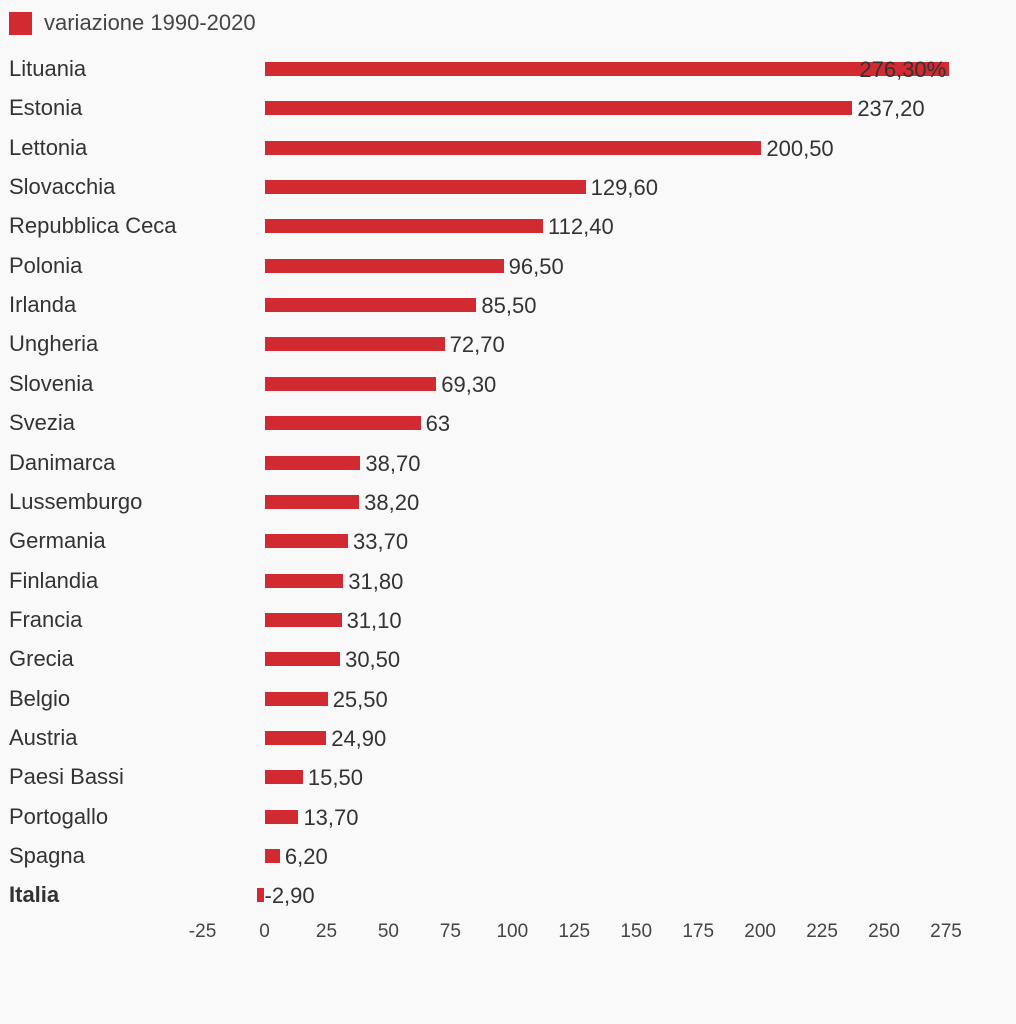 This screenshot has width=1016, height=1024. Describe the element at coordinates (946, 931) in the screenshot. I see `x-tick-label: 275` at that location.